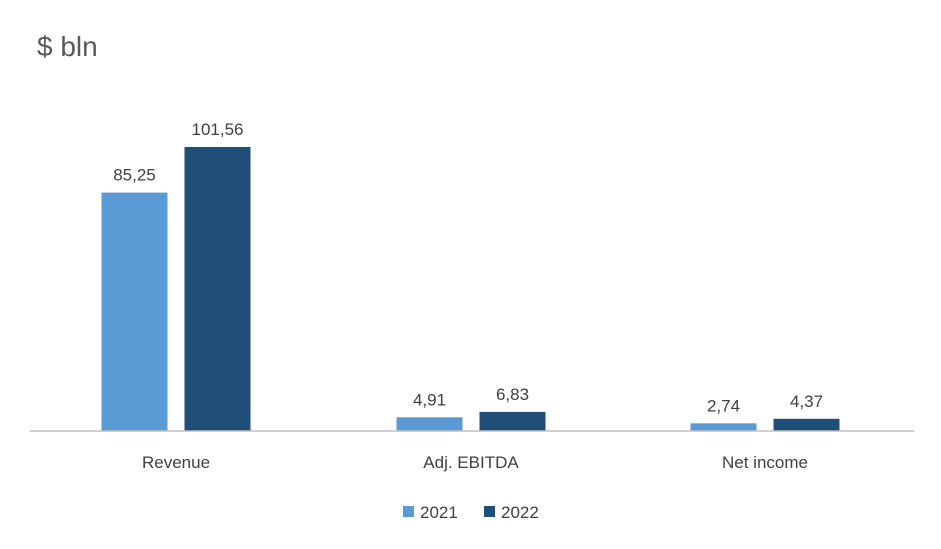 The width and height of the screenshot is (941, 549). Describe the element at coordinates (520, 512) in the screenshot. I see `legend-label-2022: 2022` at that location.